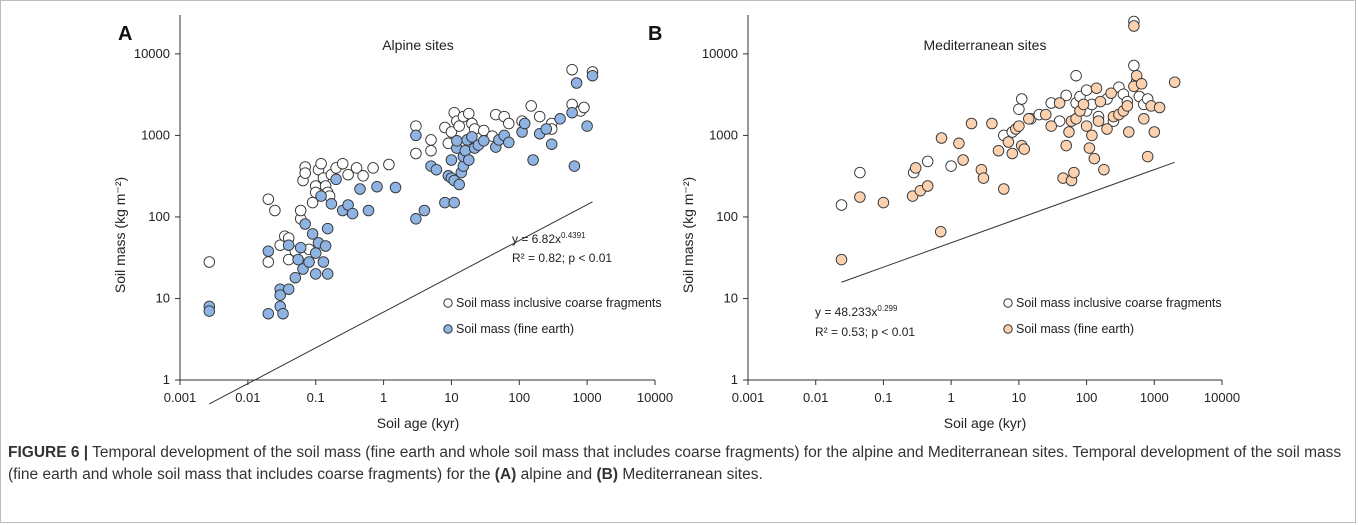 The width and height of the screenshot is (1358, 525). Describe the element at coordinates (247, 397) in the screenshot. I see `x-tick-label-a: 0.01` at that location.